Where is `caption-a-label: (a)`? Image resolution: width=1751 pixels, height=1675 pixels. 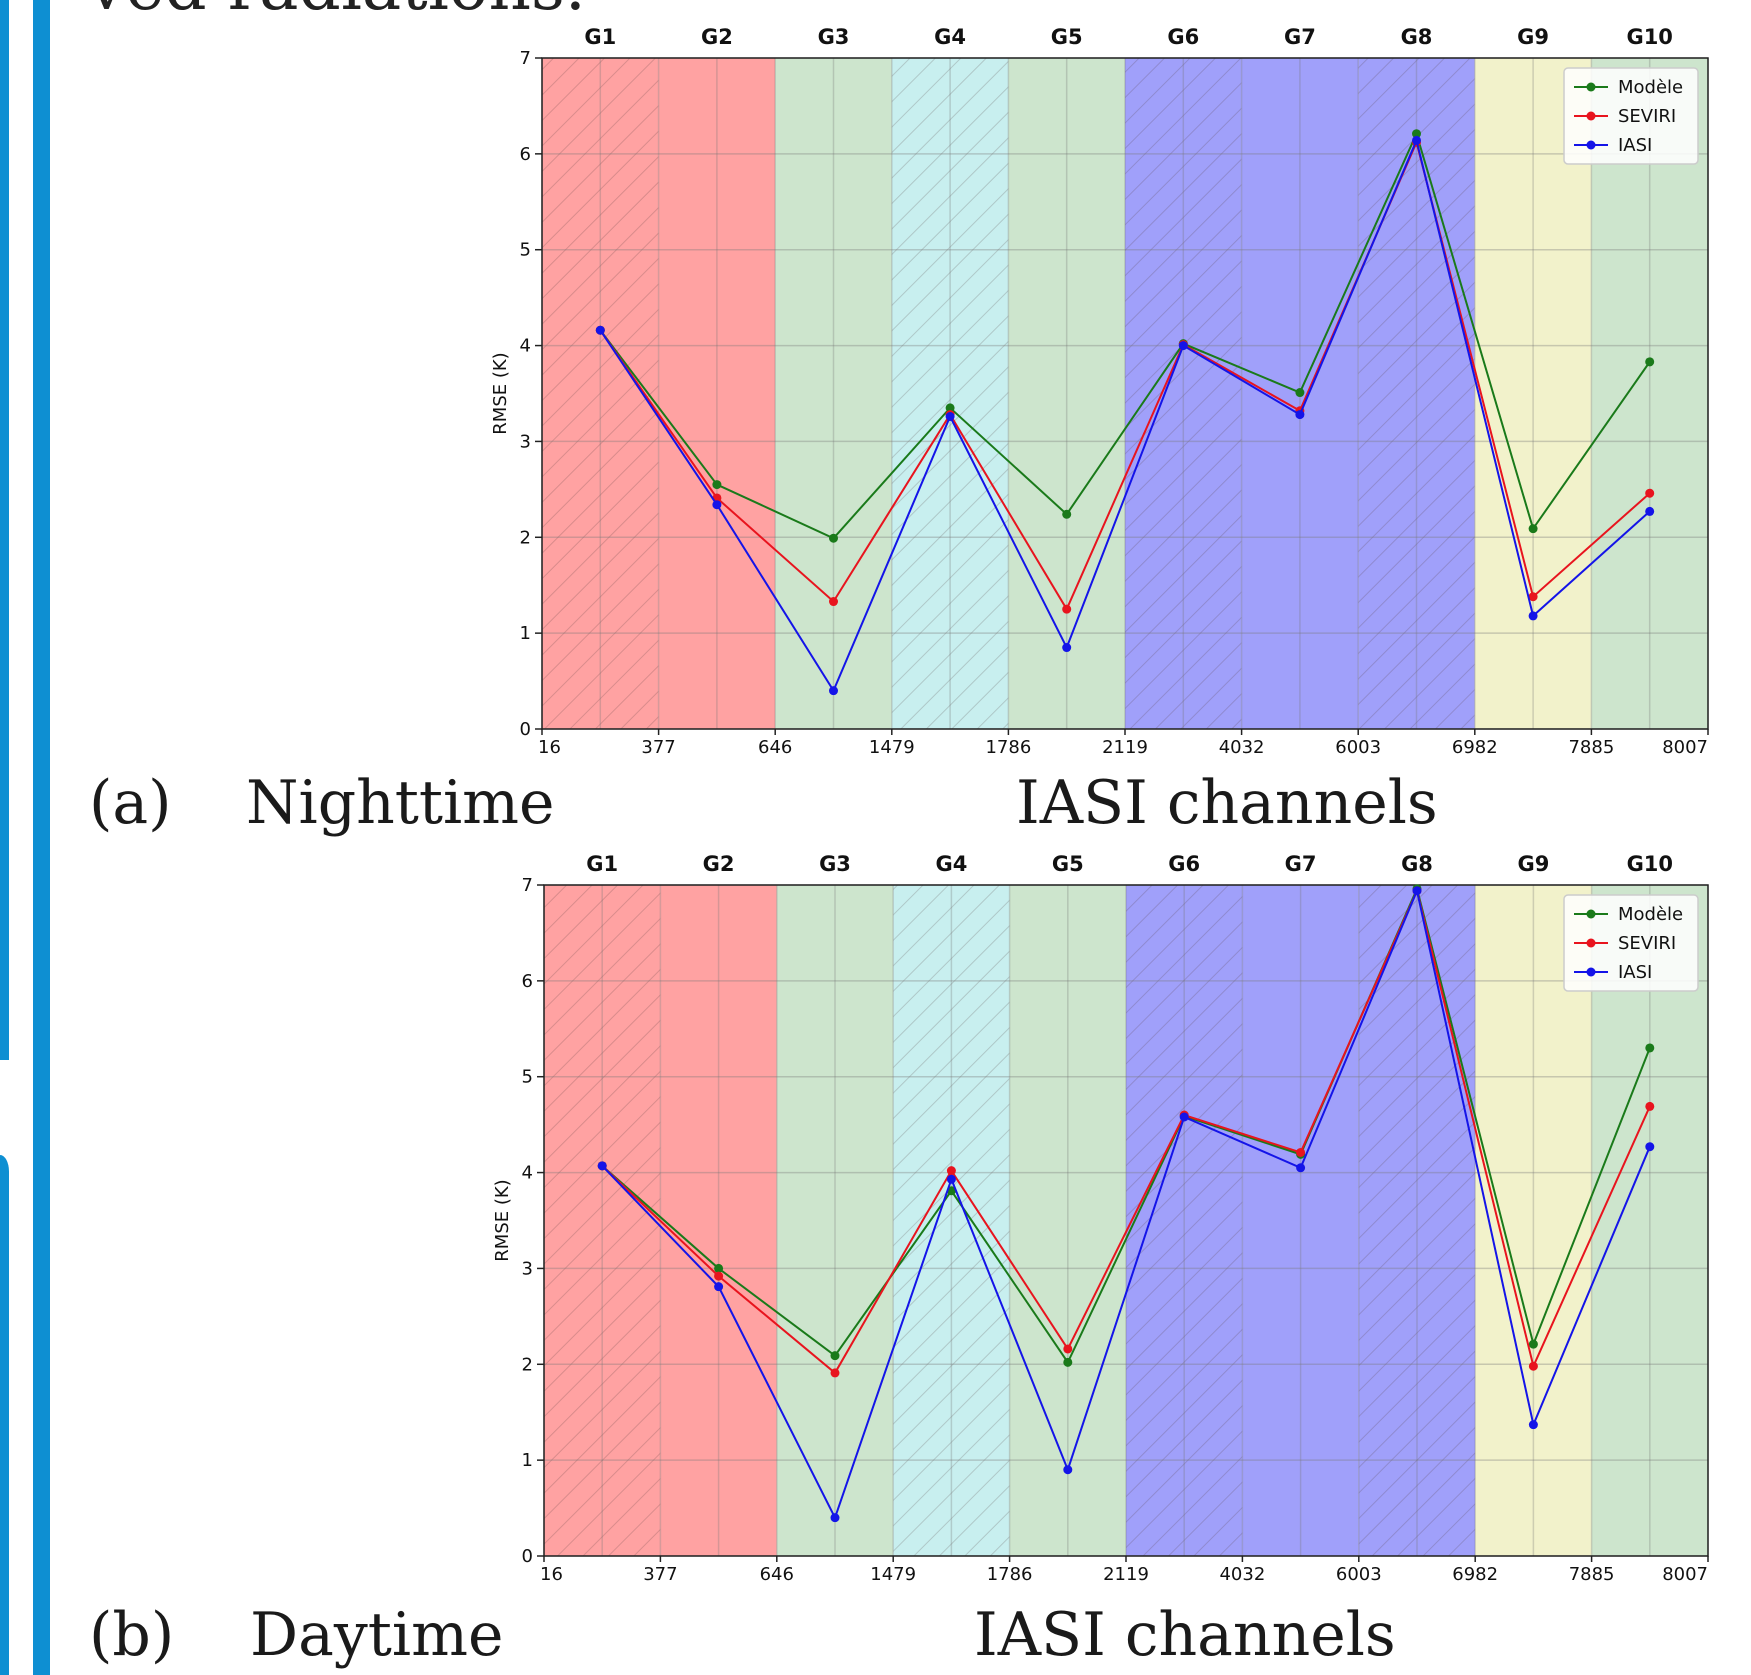 caption-a-label: (a) is located at coordinates (130, 803).